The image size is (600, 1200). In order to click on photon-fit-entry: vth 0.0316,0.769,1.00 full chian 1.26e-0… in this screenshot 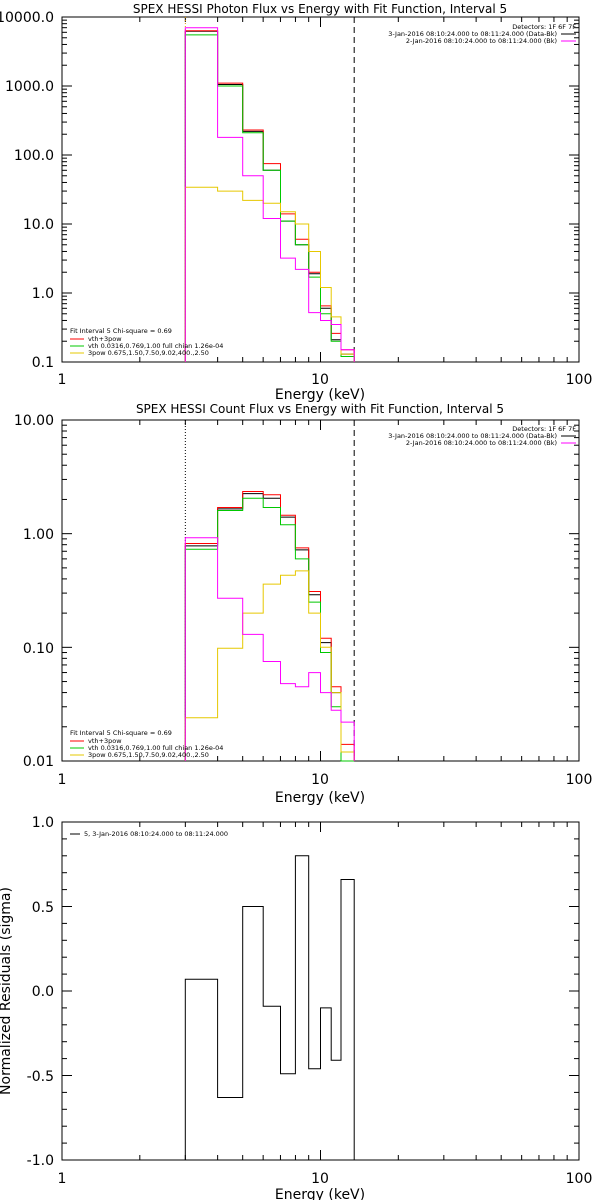, I will do `click(155, 346)`.